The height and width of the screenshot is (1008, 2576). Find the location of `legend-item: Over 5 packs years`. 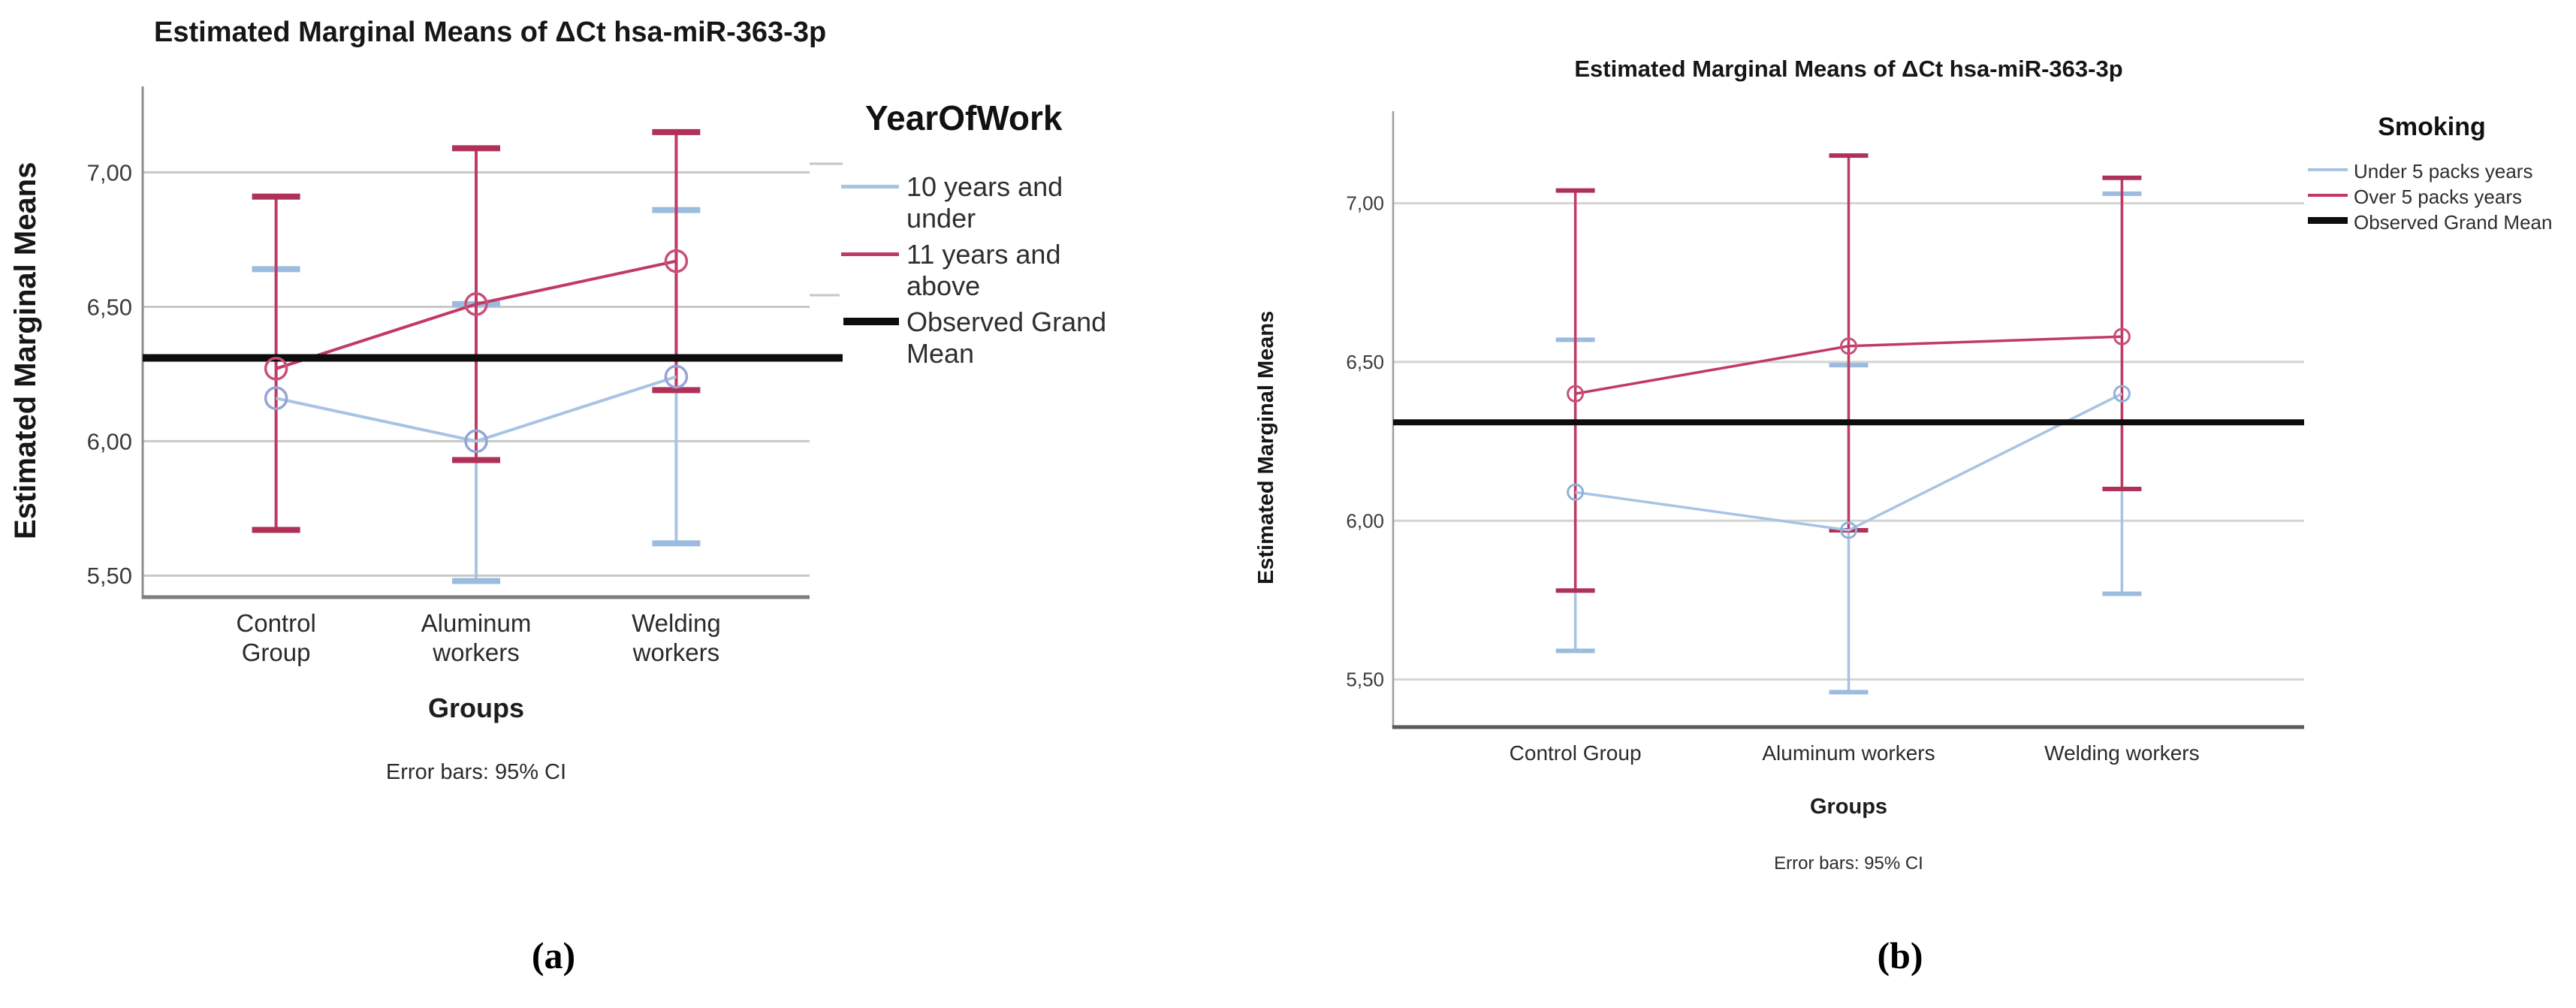

legend-item: Over 5 packs years is located at coordinates (2442, 197).